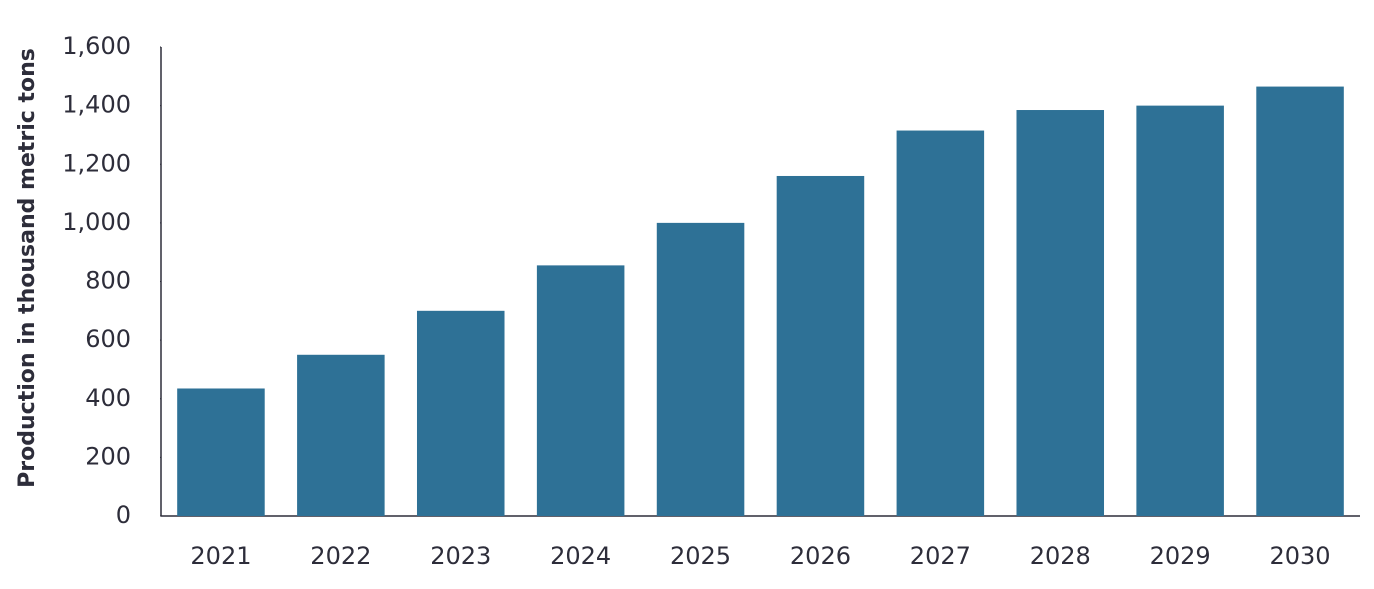 The image size is (1374, 589). Describe the element at coordinates (220, 556) in the screenshot. I see `x-tick-label: 2021` at that location.